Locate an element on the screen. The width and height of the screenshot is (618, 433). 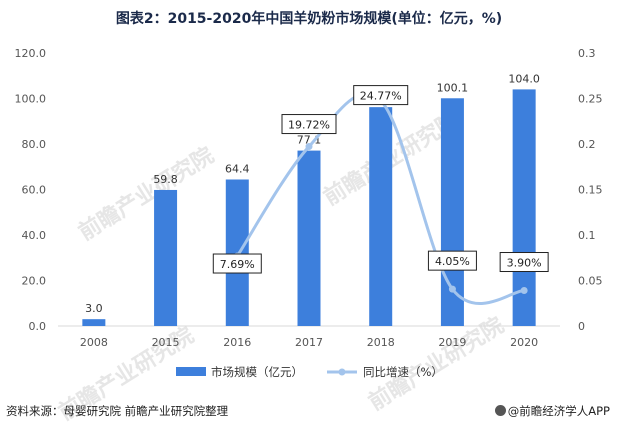
brand-logo-icon is located at coordinates (500, 410).